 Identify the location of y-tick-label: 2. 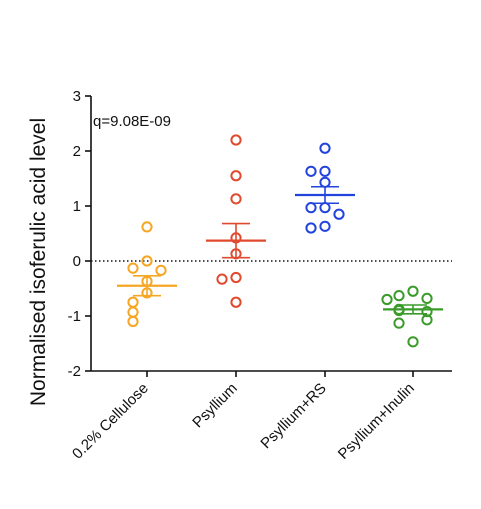
(77, 151).